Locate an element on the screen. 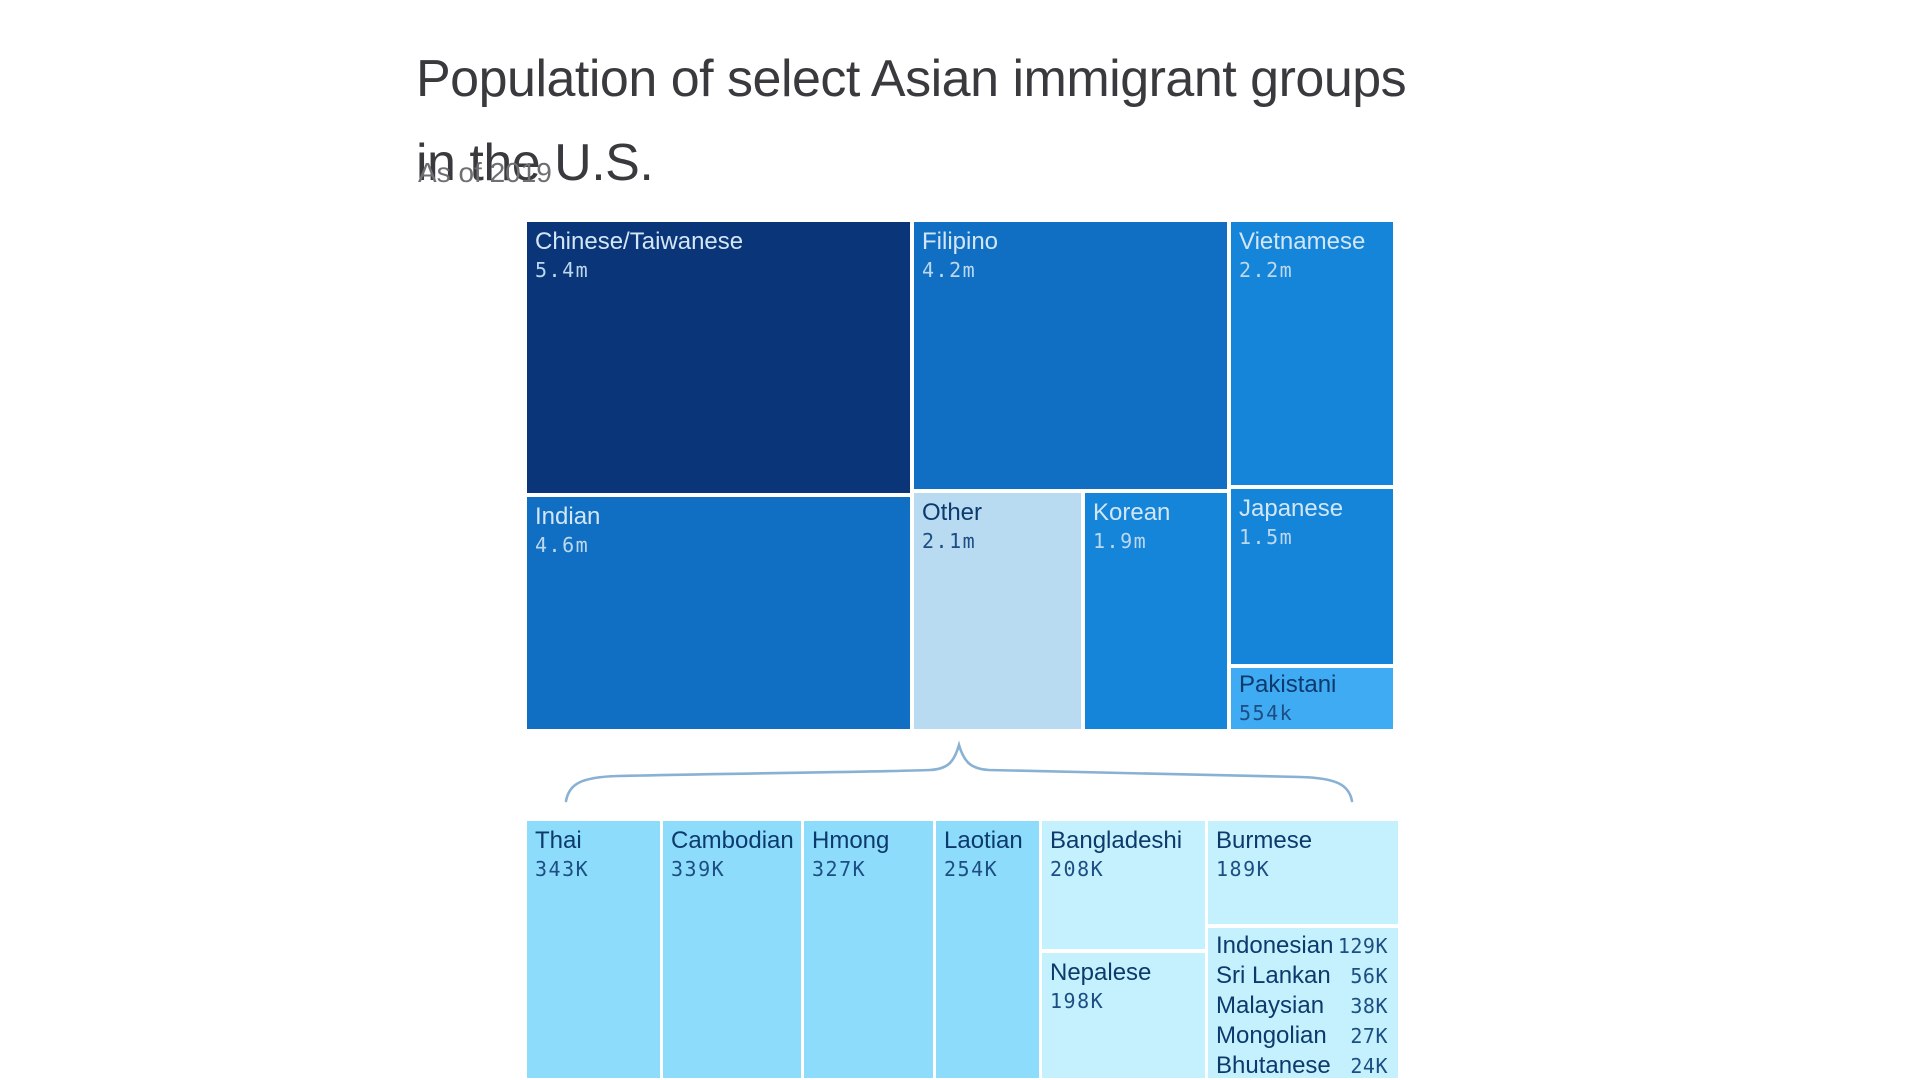 The width and height of the screenshot is (1920, 1080). block-value: 5.4m is located at coordinates (562, 270).